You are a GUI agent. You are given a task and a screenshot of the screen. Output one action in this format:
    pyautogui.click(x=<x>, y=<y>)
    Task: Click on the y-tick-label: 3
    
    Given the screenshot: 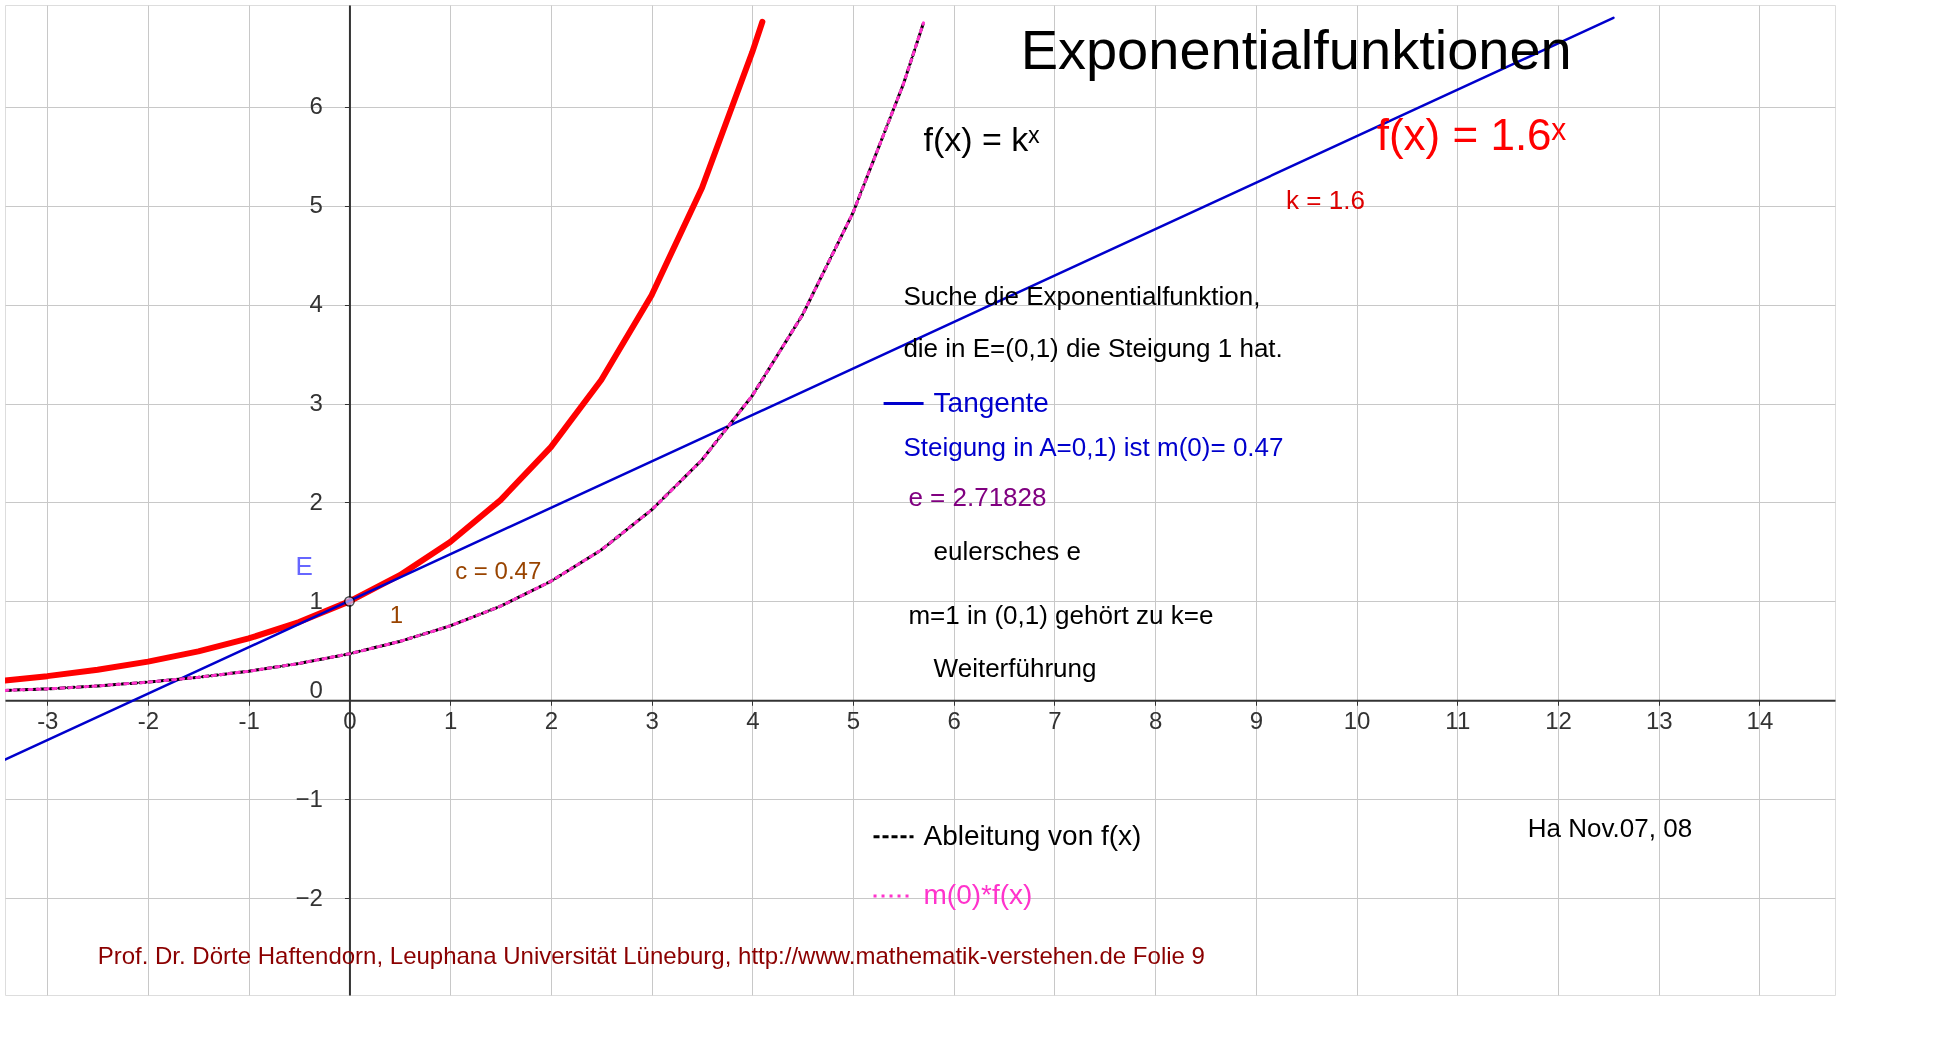 What is the action you would take?
    pyautogui.click(x=316, y=403)
    